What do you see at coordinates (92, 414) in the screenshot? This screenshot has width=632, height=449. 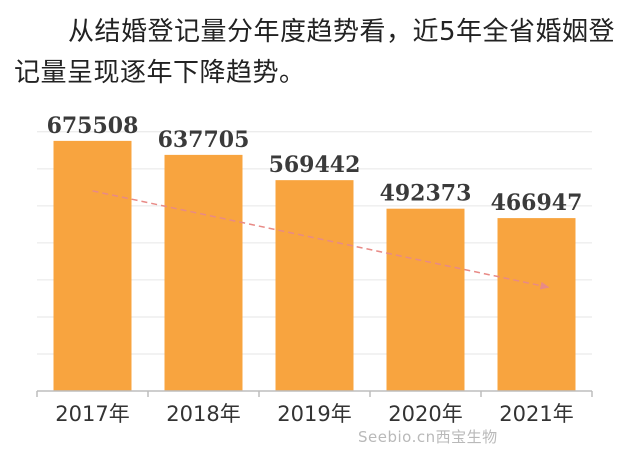 I see `category-label: 2017年` at bounding box center [92, 414].